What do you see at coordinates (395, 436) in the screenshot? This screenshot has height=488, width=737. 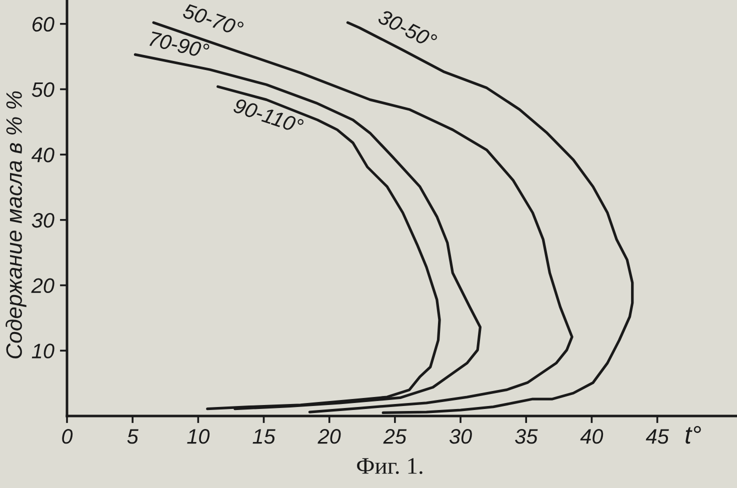 I see `x-tick-label: 25` at bounding box center [395, 436].